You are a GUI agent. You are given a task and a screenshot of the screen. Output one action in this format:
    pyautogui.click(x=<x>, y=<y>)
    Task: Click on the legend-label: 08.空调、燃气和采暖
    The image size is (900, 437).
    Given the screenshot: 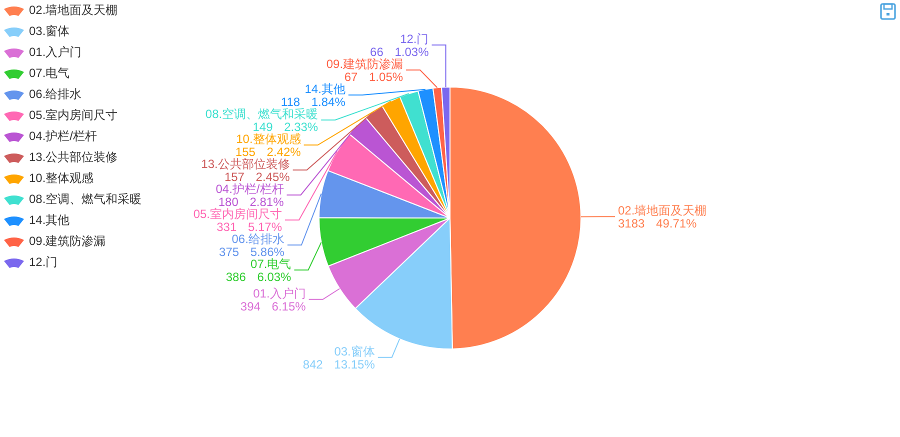 What is the action you would take?
    pyautogui.click(x=85, y=199)
    